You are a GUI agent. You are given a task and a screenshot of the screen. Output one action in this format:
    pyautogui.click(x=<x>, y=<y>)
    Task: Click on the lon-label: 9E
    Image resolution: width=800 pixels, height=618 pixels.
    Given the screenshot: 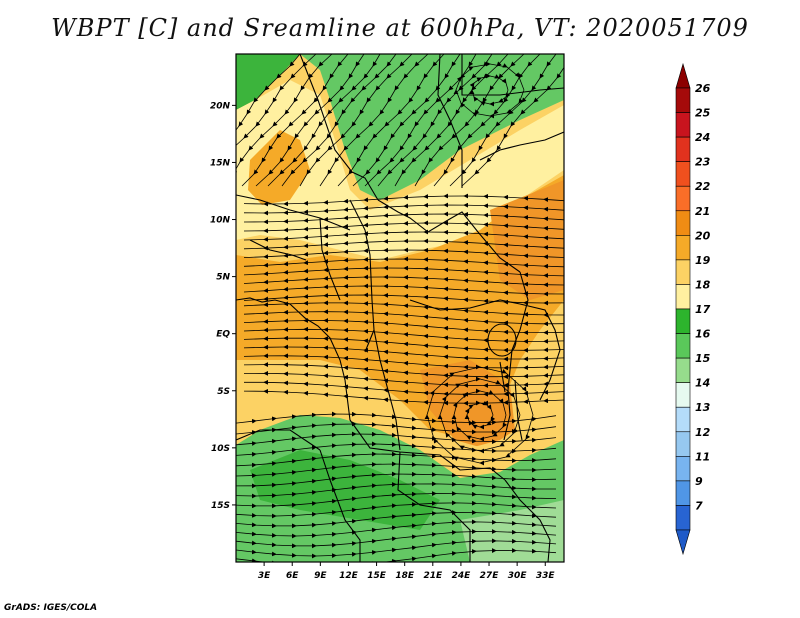 What is the action you would take?
    pyautogui.click(x=320, y=576)
    